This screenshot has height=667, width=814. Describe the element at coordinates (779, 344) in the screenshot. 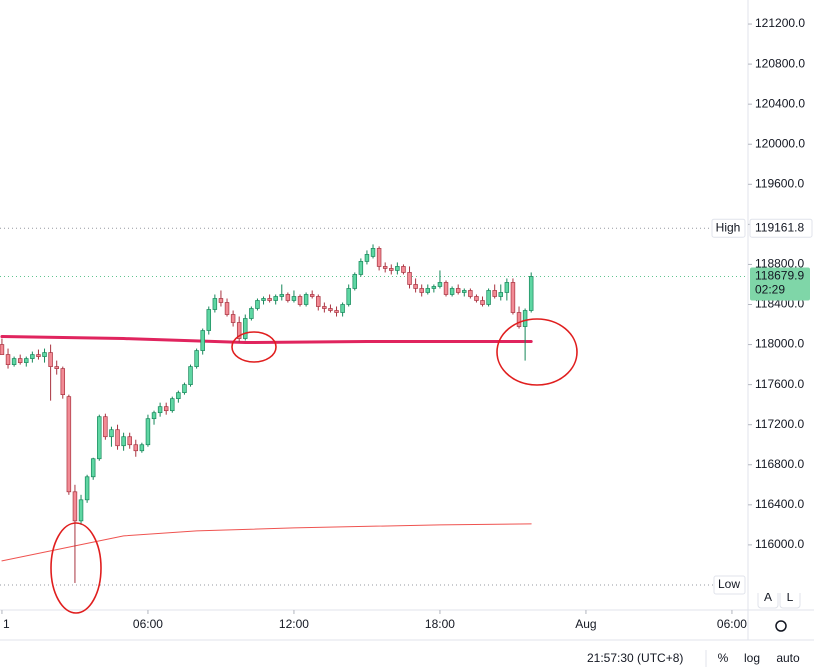

I see `y-tick-label: 118000.0` at that location.